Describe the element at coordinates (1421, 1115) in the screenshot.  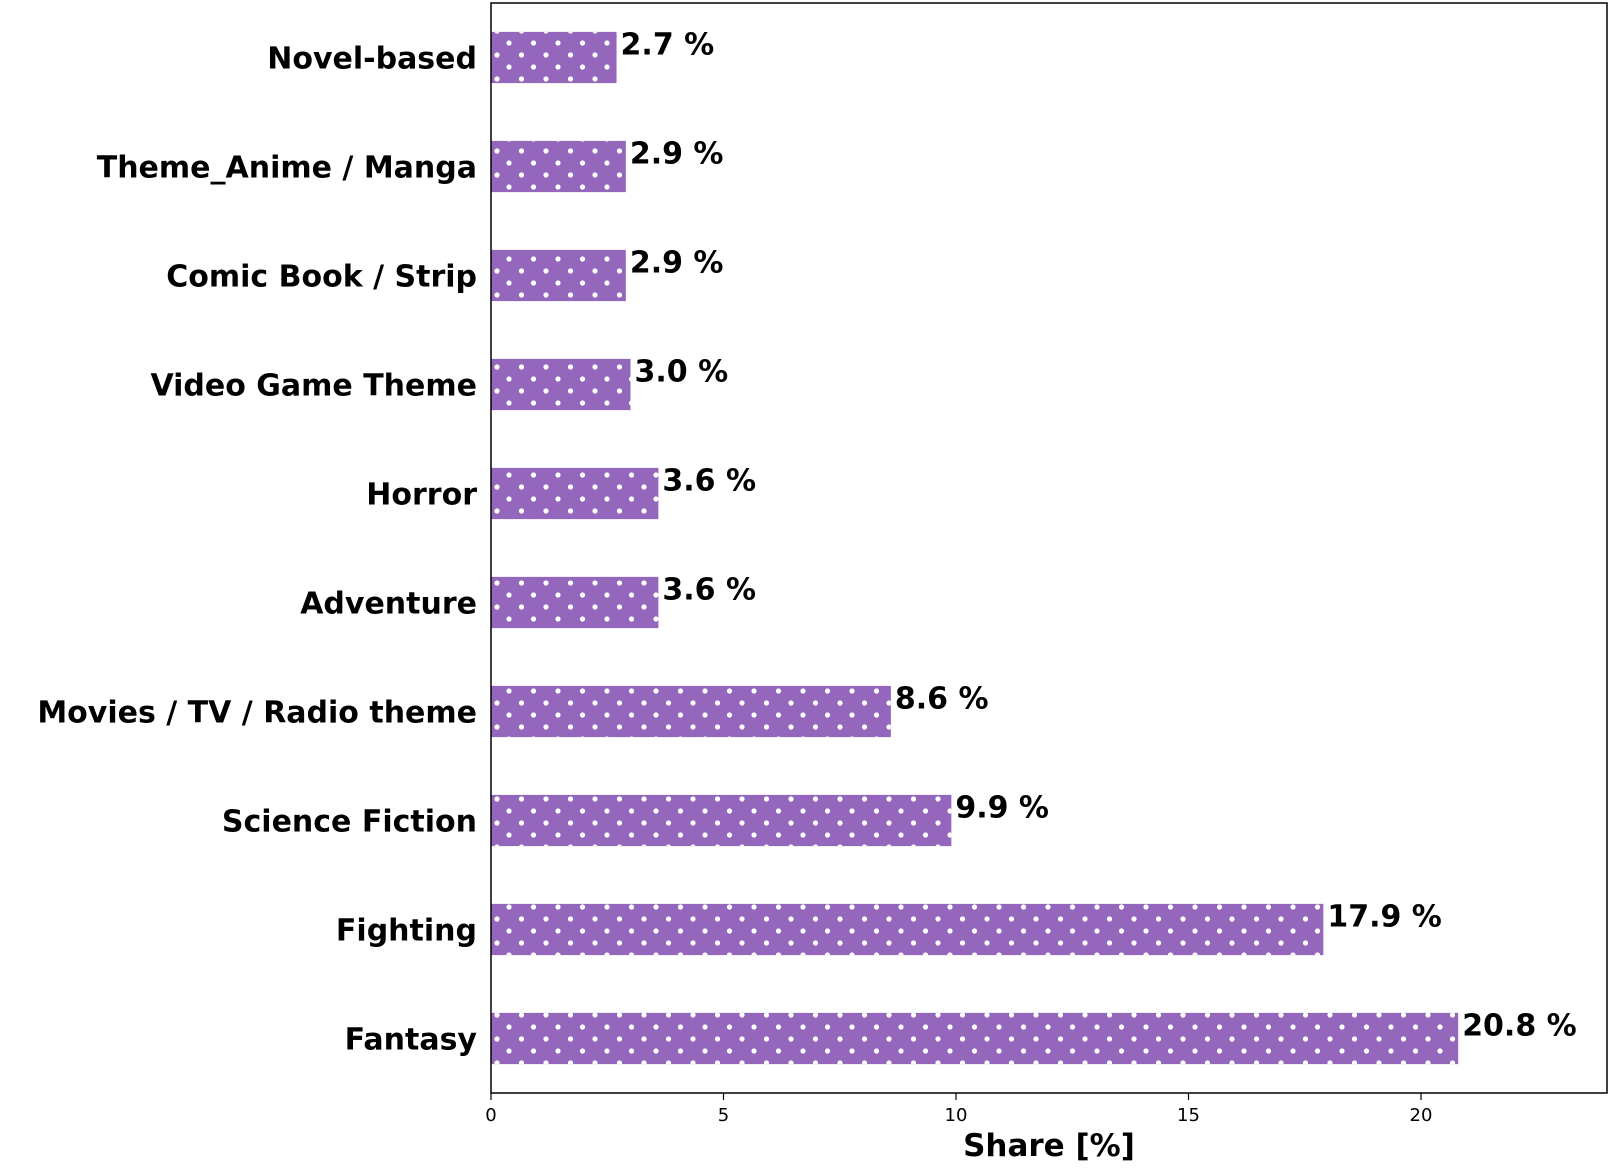
I see `x-tick-label: 20` at that location.